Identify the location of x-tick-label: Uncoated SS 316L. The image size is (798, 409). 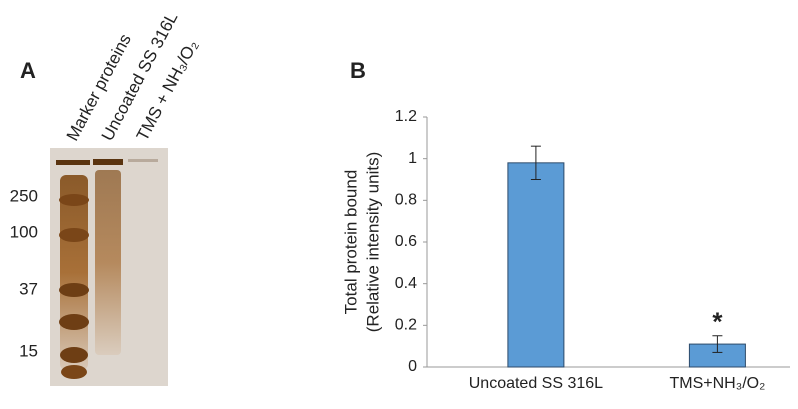
(536, 383).